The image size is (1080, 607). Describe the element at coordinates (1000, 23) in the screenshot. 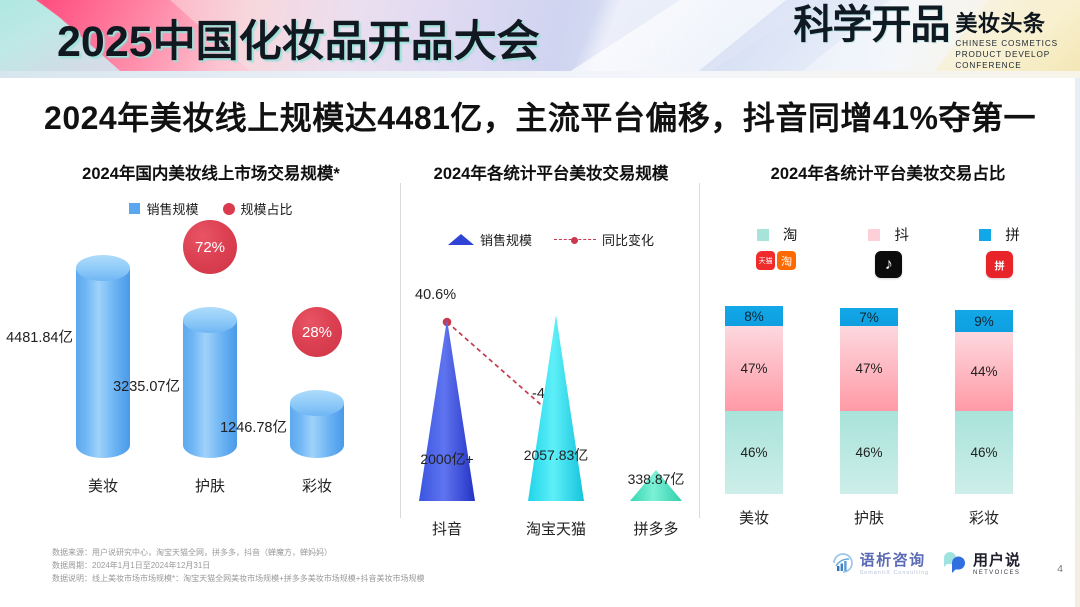

I see `brand-name-cn: 美妆头条` at that location.